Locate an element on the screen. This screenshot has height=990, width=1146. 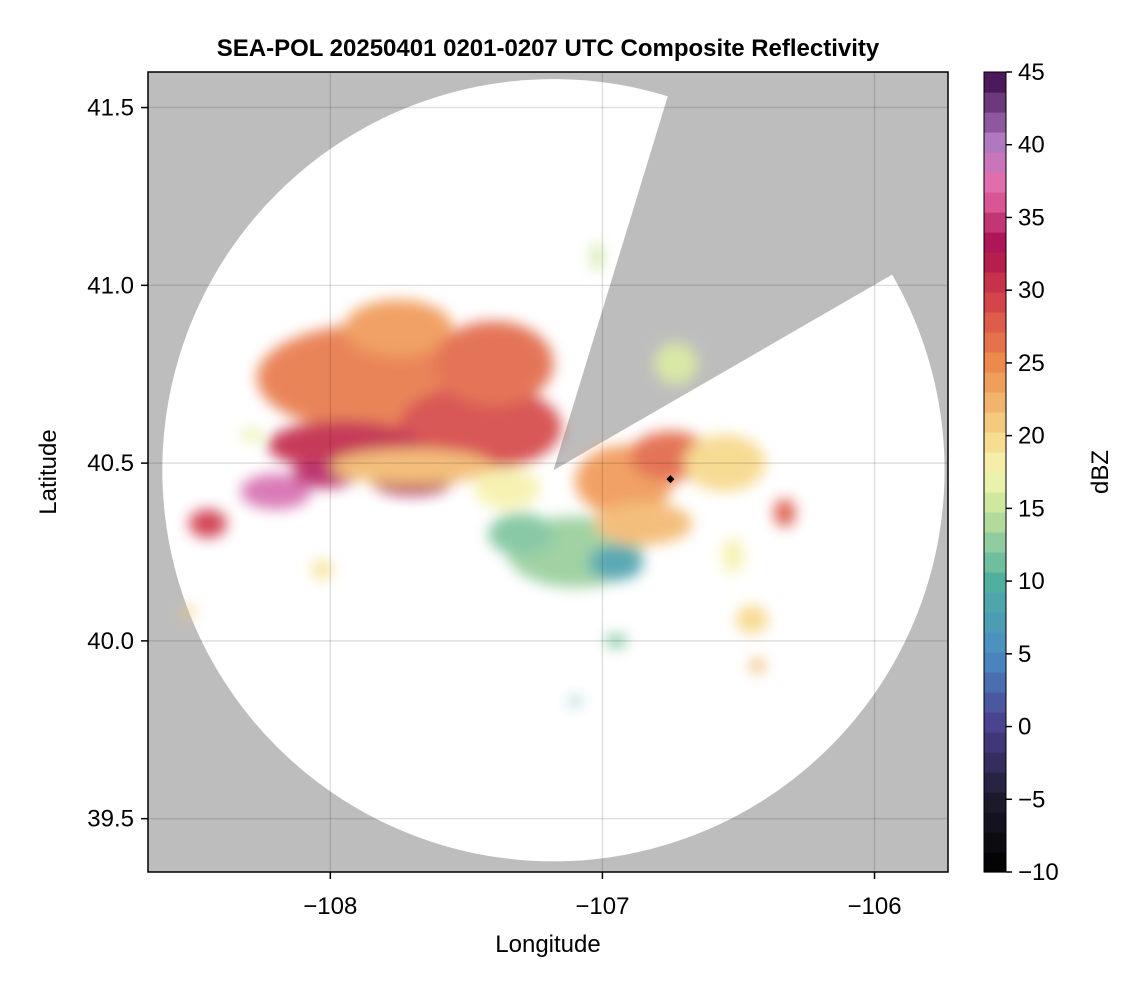
colorbar-tick-label: 0 is located at coordinates (1024, 727).